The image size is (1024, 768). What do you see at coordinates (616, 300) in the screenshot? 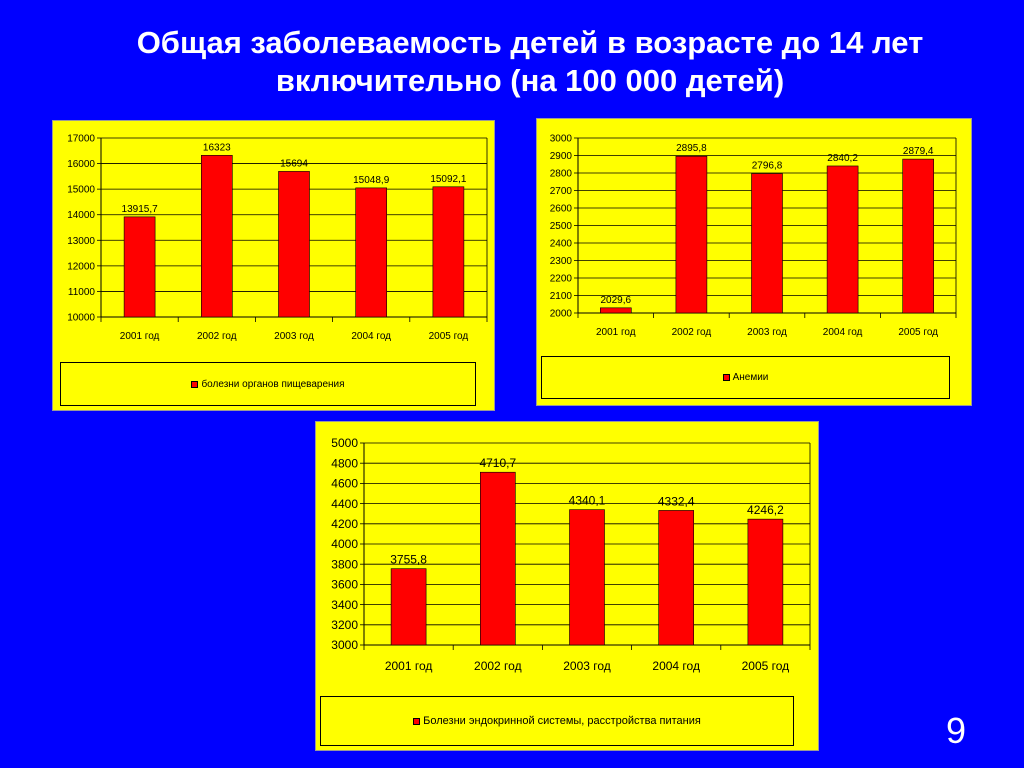
I see `data-label: 2029,6` at bounding box center [616, 300].